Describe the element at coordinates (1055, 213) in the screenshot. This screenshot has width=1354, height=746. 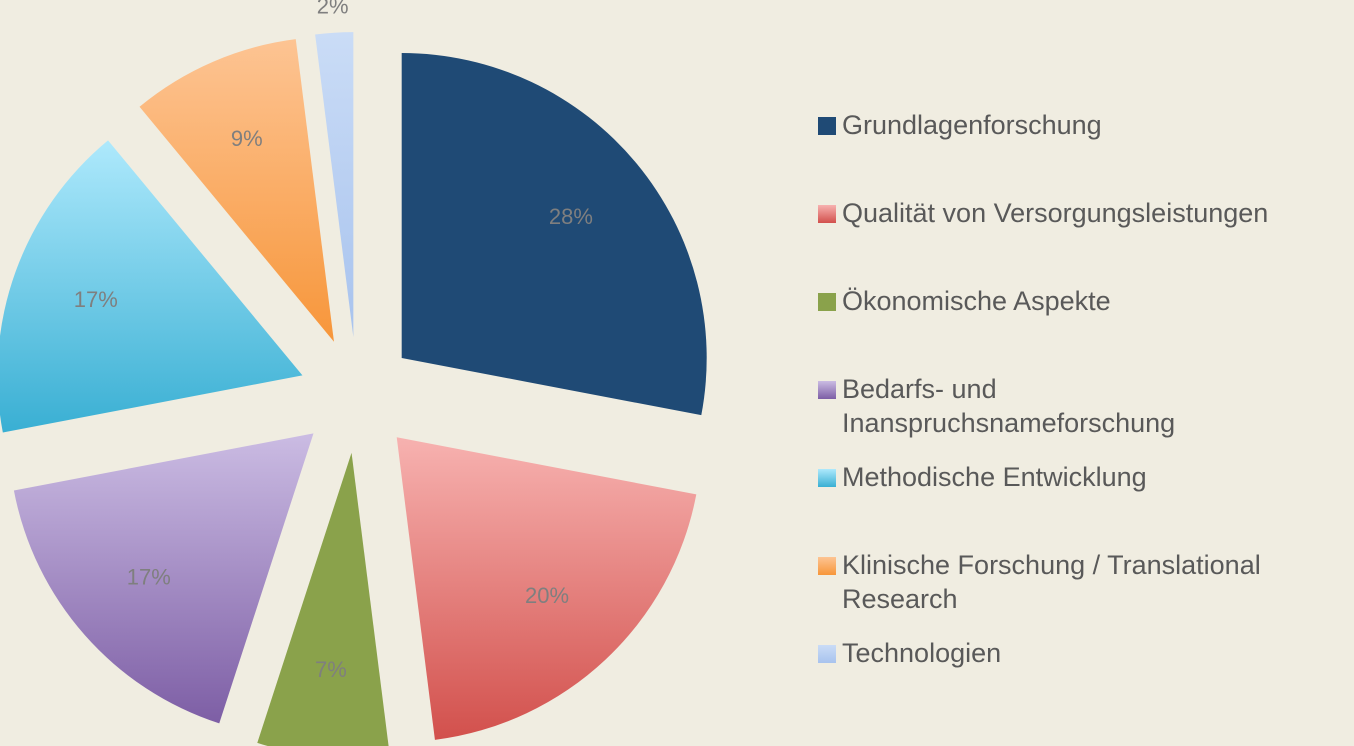
I see `legend-label: Qualität von Versorgungsleistungen` at that location.